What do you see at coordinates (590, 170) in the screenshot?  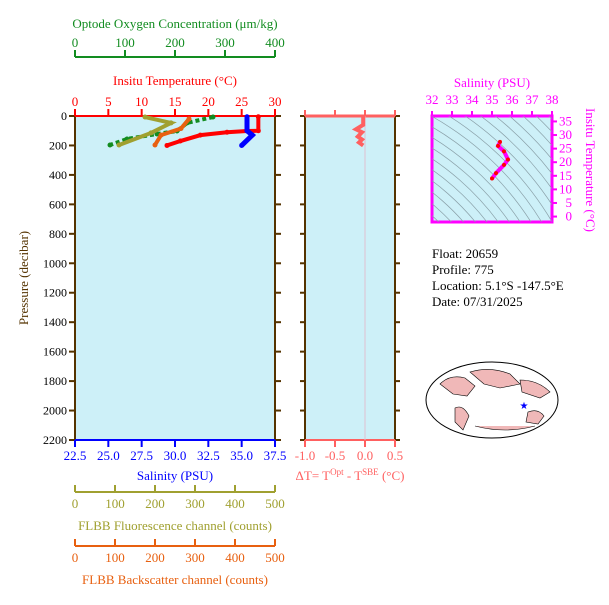 I see `ts-y-axis-label: Insitu Temperature (°C)` at bounding box center [590, 170].